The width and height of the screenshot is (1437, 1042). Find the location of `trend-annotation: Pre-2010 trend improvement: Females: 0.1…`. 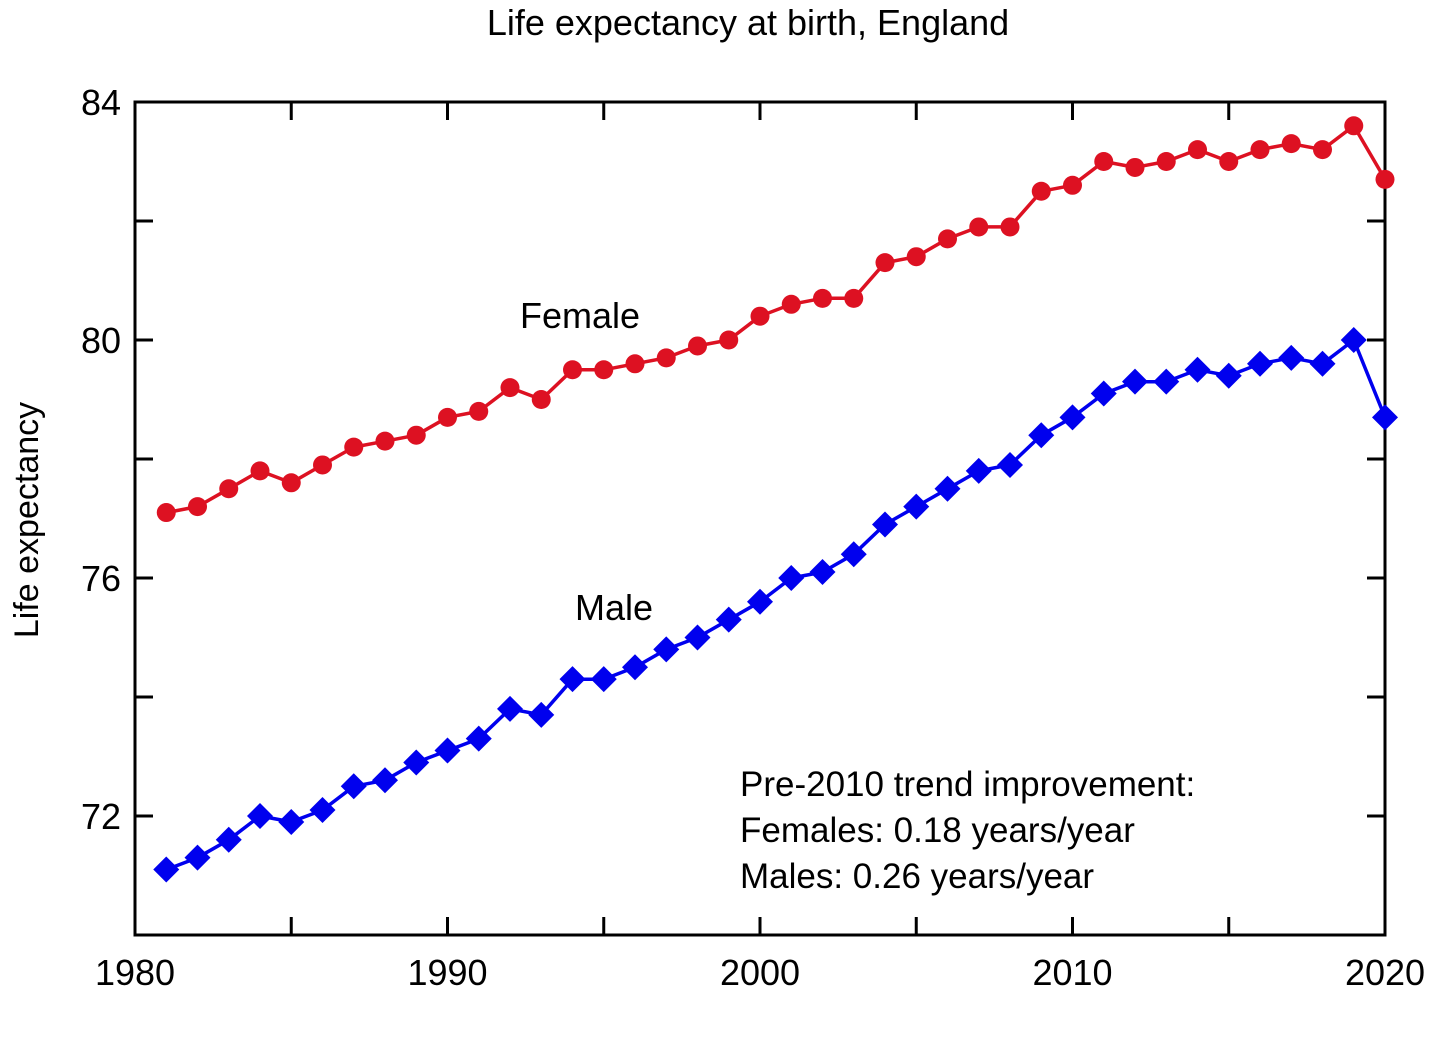

trend-annotation: Pre-2010 trend improvement: Females: 0.1… is located at coordinates (967, 830).